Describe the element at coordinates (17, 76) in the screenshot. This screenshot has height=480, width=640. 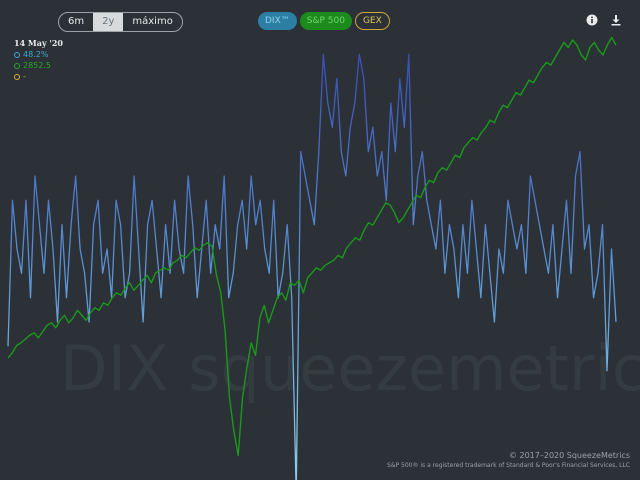
I see `gex-dot-icon` at that location.